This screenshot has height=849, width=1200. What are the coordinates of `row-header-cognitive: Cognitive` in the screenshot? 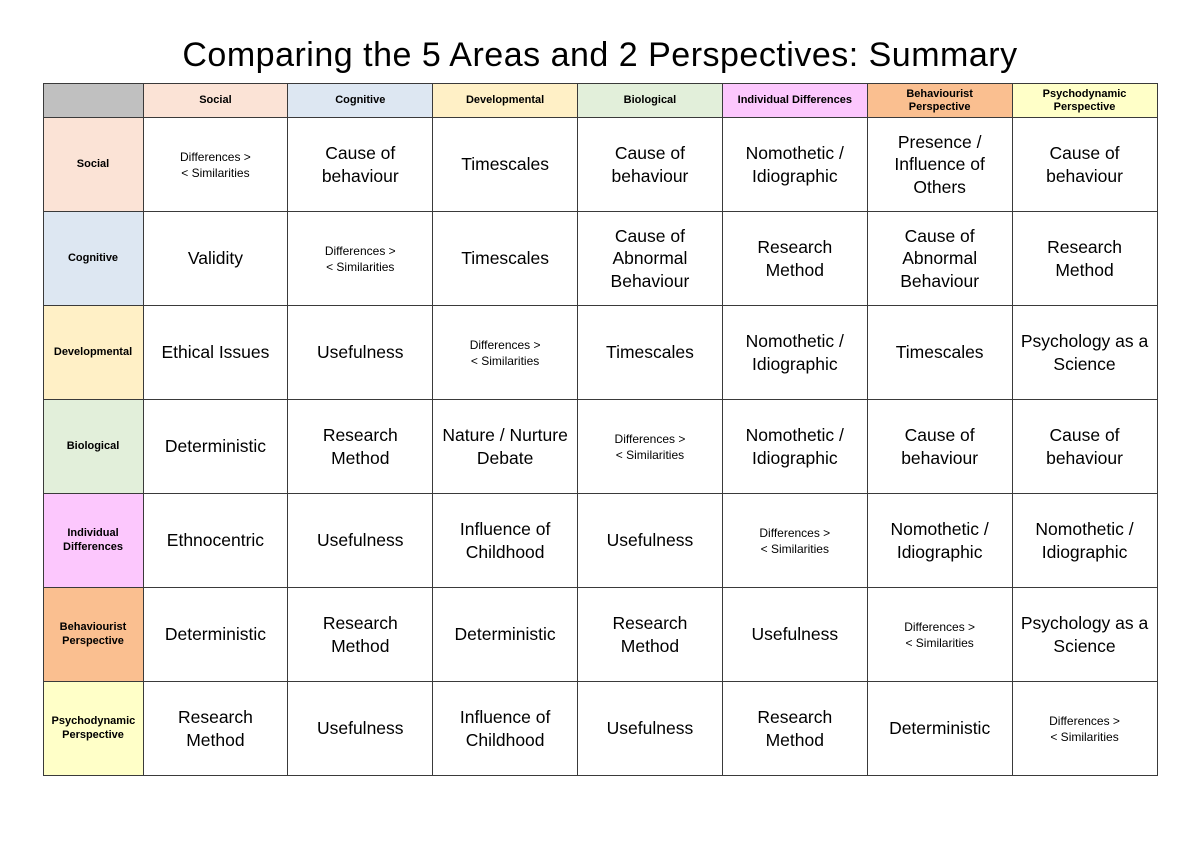 It's located at (93, 259).